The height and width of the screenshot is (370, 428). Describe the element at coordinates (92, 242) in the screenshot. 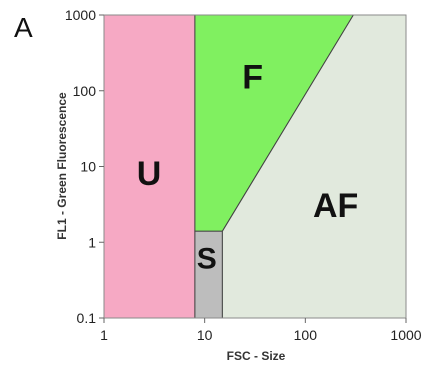

I see `y-tick-label: 1` at that location.